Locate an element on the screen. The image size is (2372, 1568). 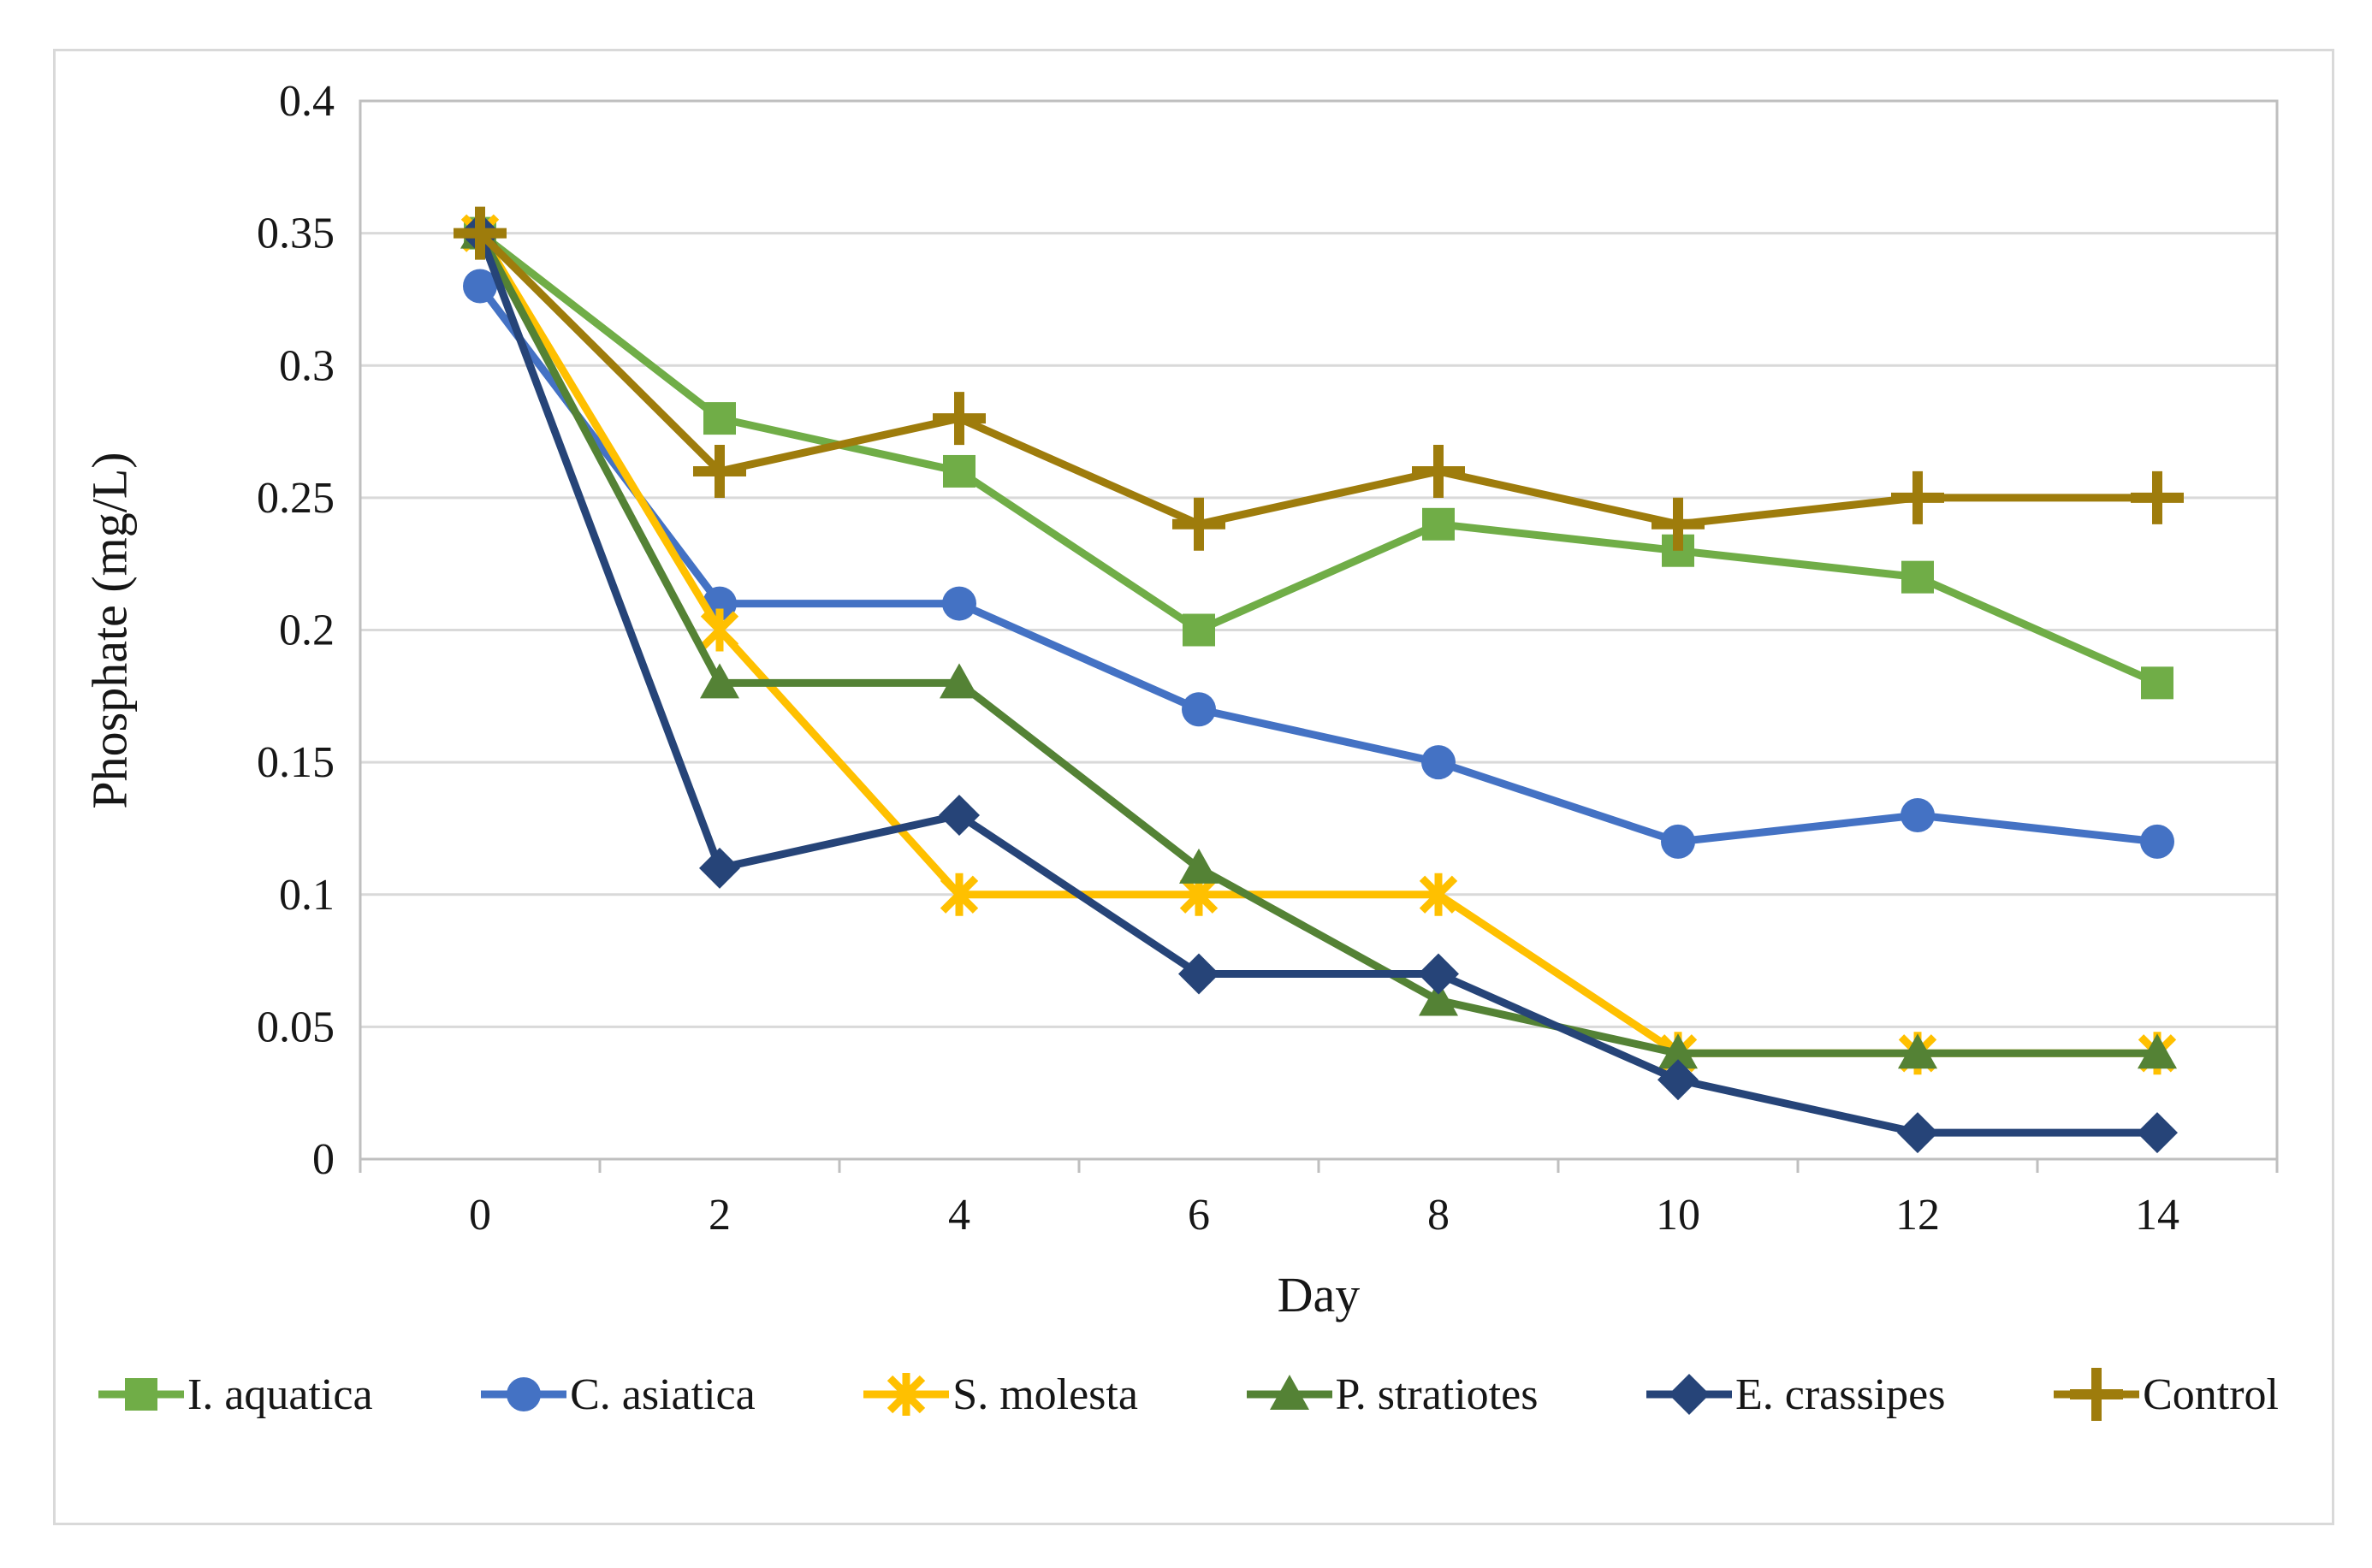
x-tick-label: 12 is located at coordinates (1917, 1215).